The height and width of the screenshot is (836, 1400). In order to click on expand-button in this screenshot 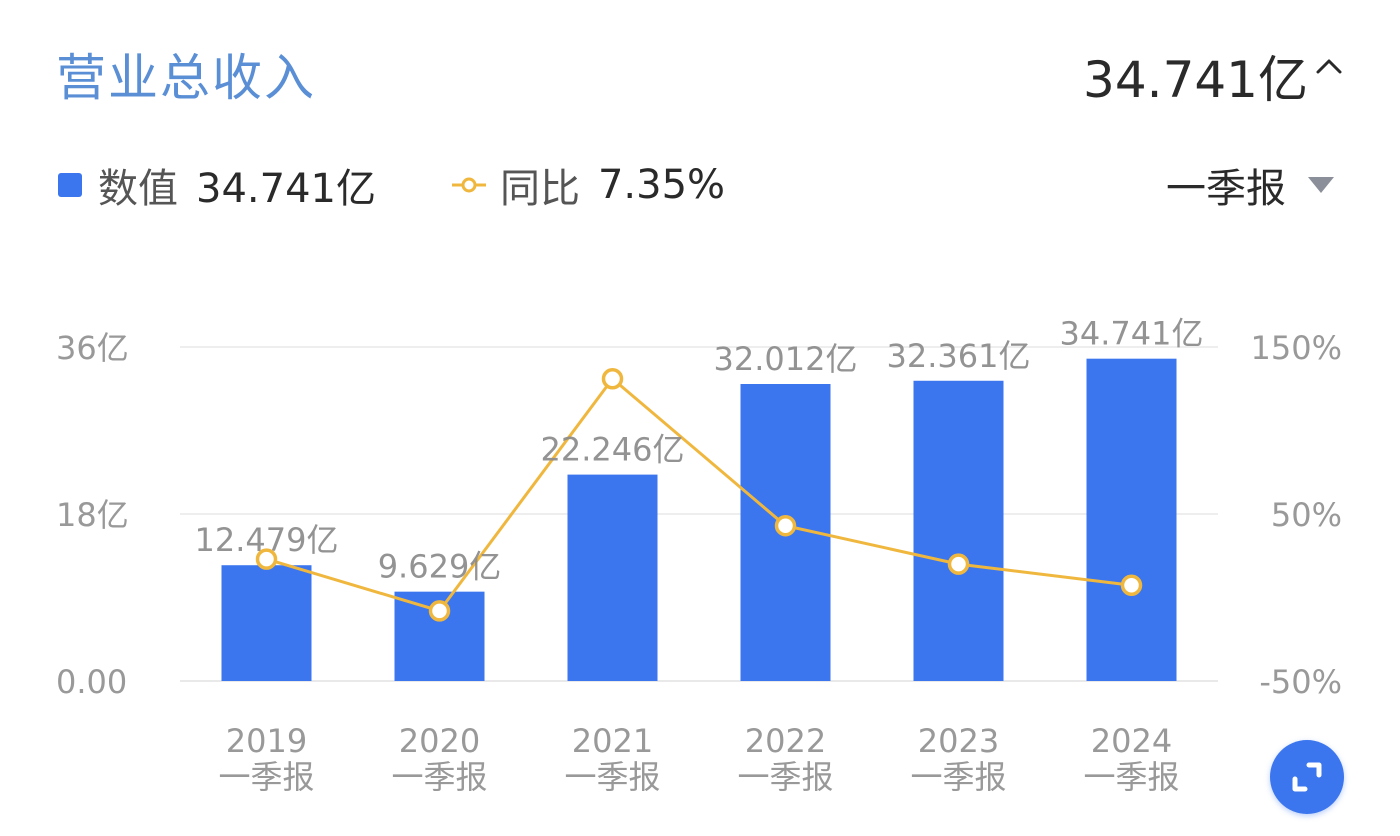, I will do `click(1307, 777)`.